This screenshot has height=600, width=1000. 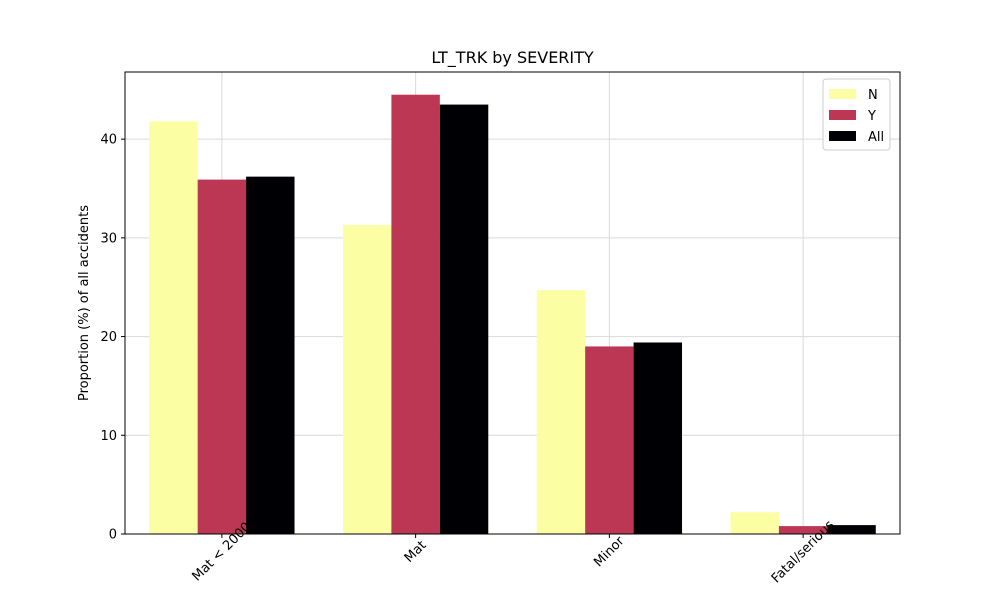 I want to click on y-tick-label: 40, so click(x=108, y=140).